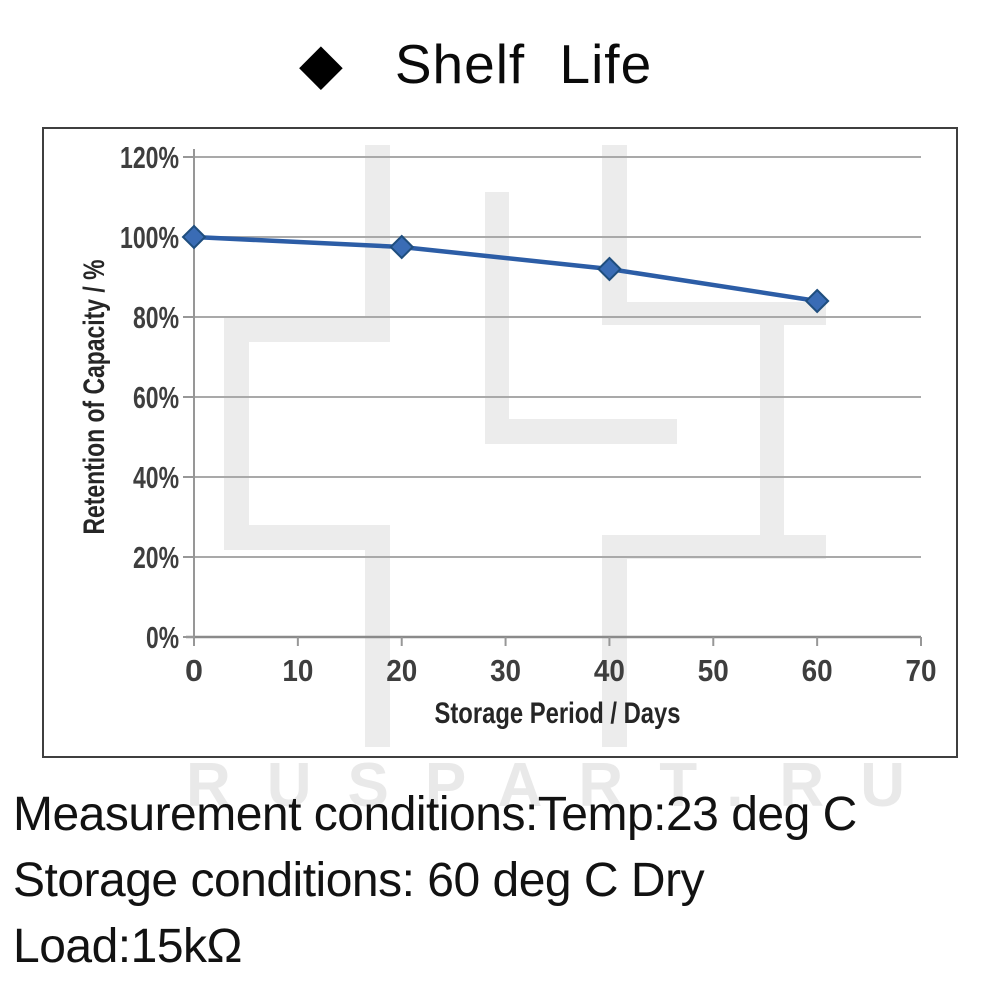 The height and width of the screenshot is (1000, 1000). What do you see at coordinates (359, 880) in the screenshot?
I see `storage-conditions-line: Storage conditions: 60 deg C Dry` at bounding box center [359, 880].